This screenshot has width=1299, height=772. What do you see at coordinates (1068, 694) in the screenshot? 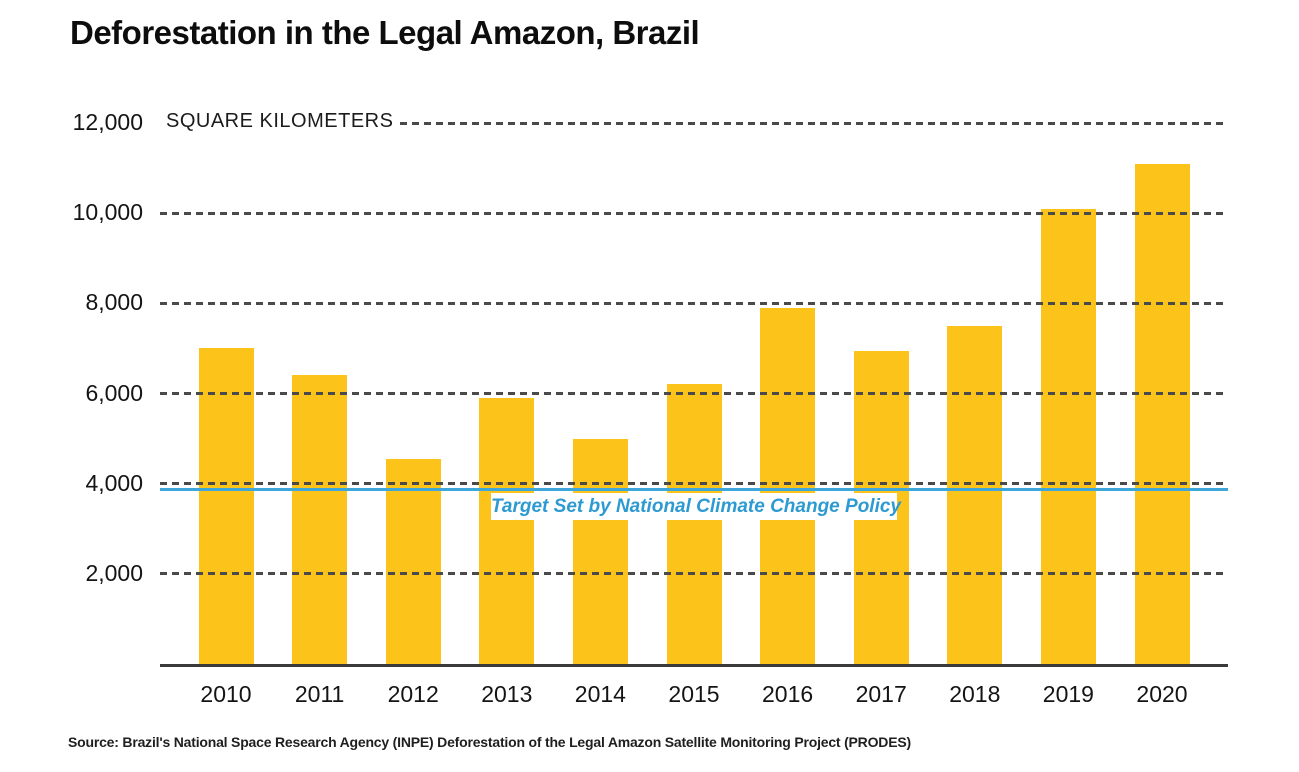
I see `x-axis-tick-2019: 2019` at bounding box center [1068, 694].